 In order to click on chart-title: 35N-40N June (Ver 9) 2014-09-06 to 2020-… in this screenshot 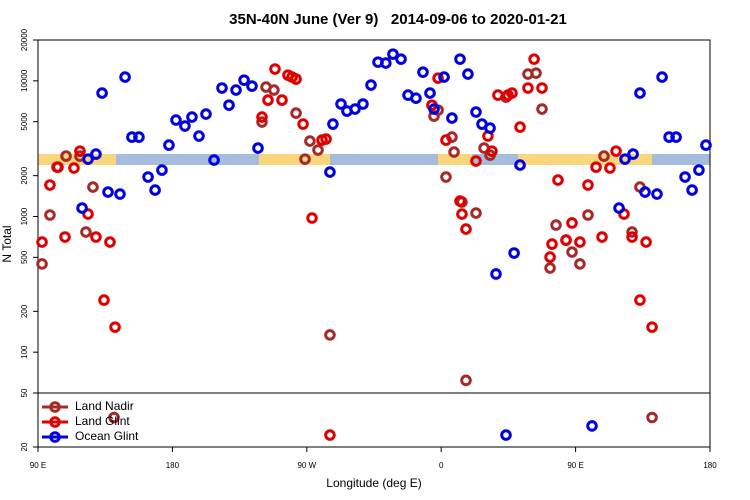, I will do `click(398, 19)`.